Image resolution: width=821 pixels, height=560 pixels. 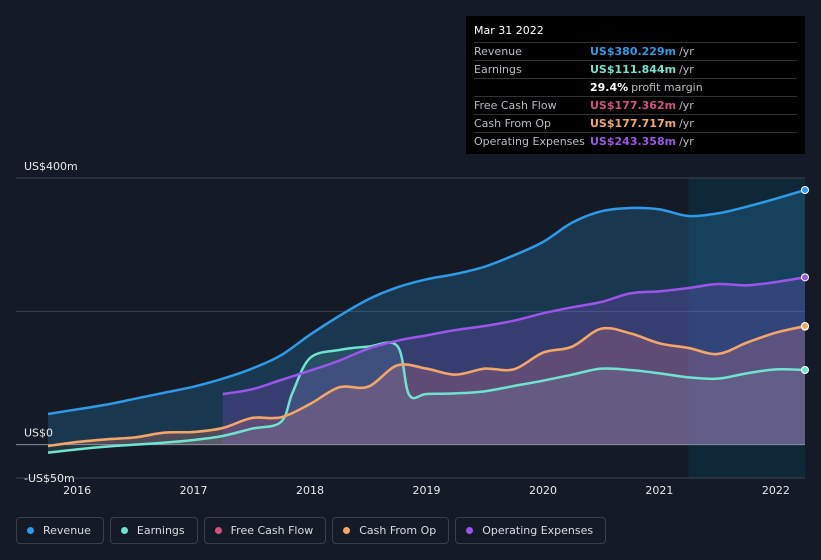 I want to click on legend-label: Free Cash Flow, so click(x=272, y=530).